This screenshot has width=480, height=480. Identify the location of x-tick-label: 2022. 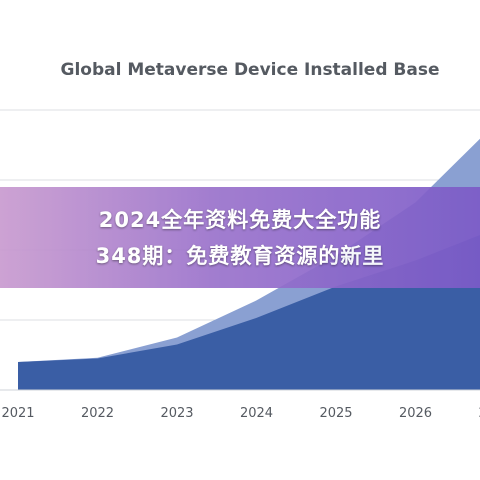
(97, 413).